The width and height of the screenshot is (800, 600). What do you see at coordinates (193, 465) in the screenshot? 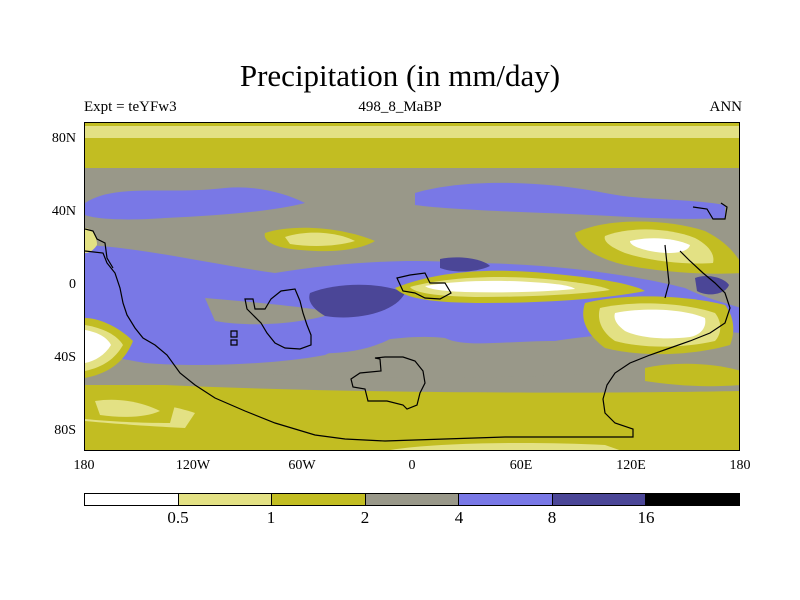
I see `lon-label-120w: 120W` at bounding box center [193, 465].